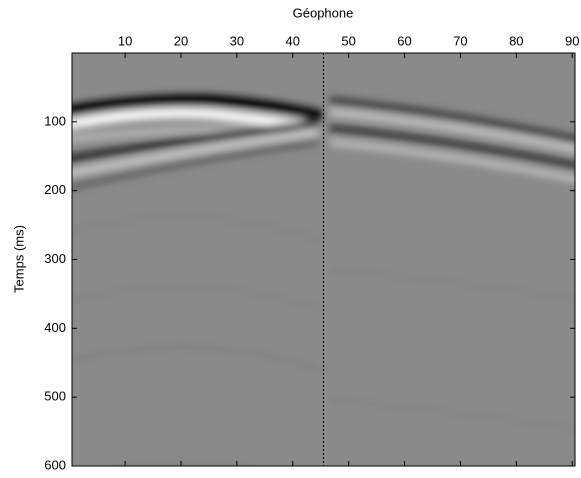  I want to click on y-tick-label: 300, so click(55, 258).